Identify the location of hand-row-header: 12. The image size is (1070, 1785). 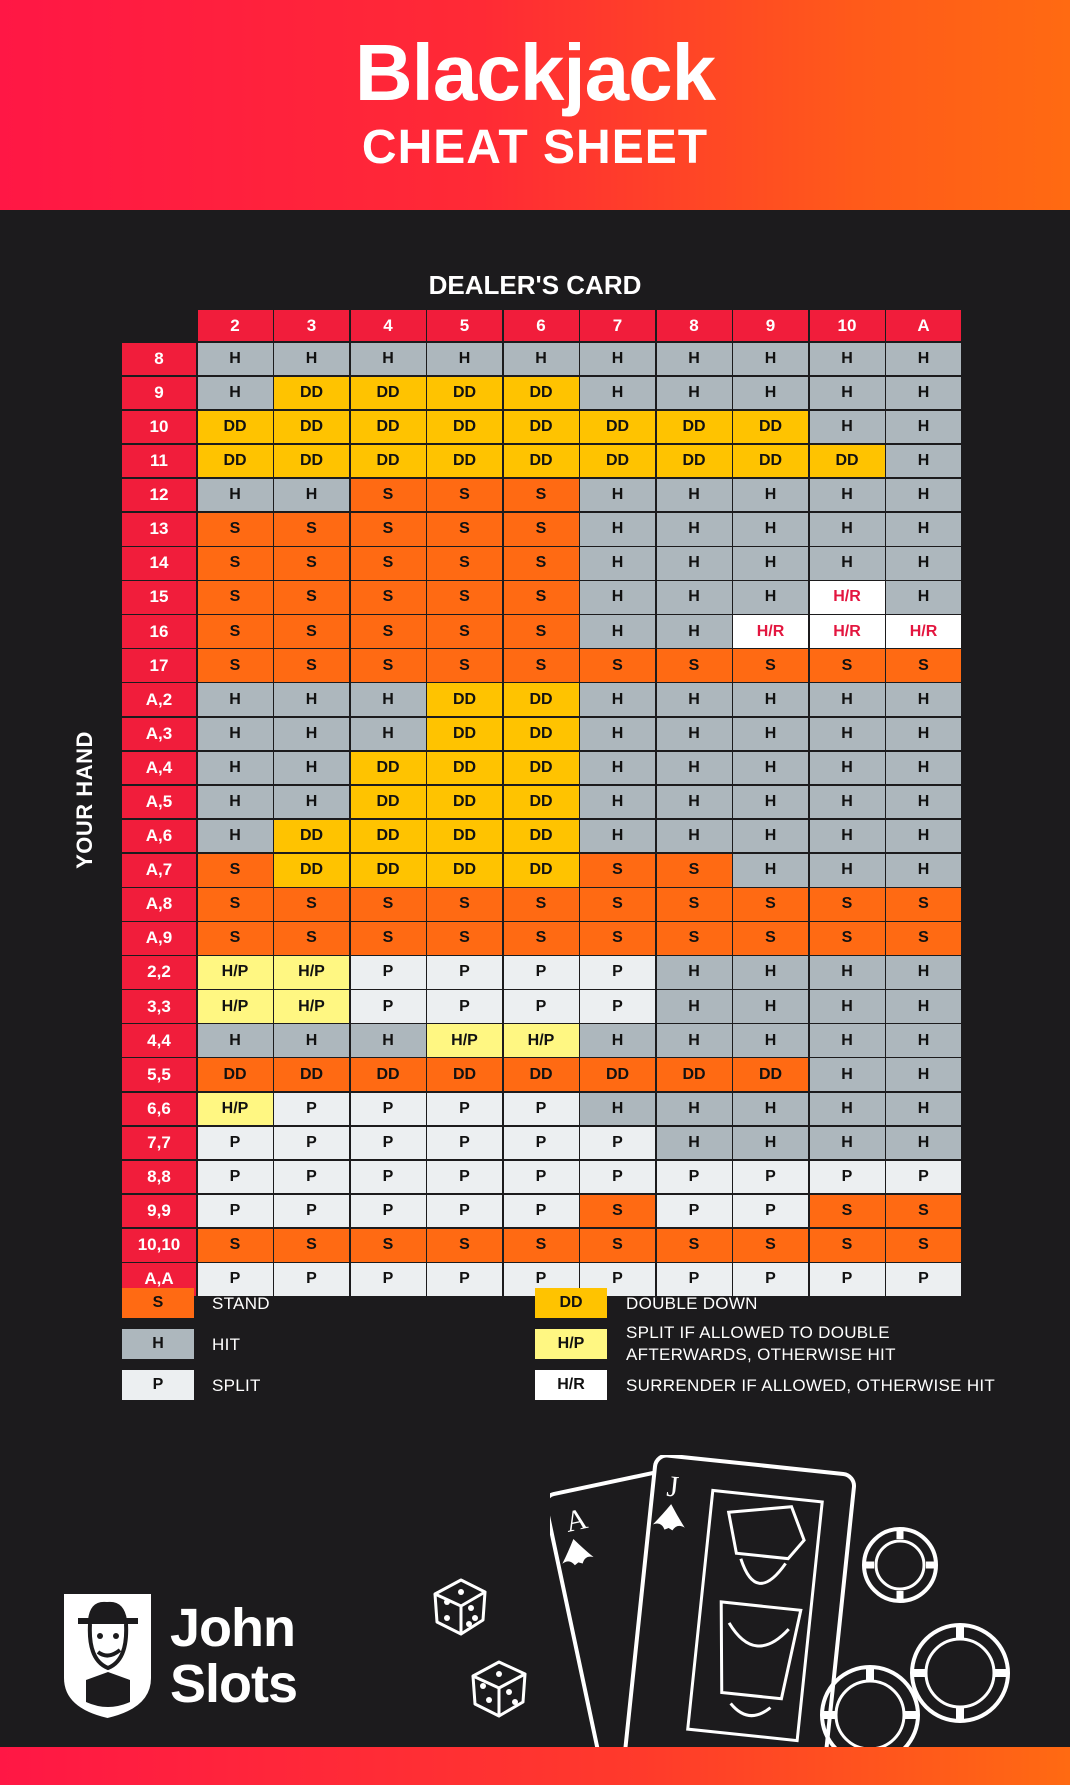
(159, 495).